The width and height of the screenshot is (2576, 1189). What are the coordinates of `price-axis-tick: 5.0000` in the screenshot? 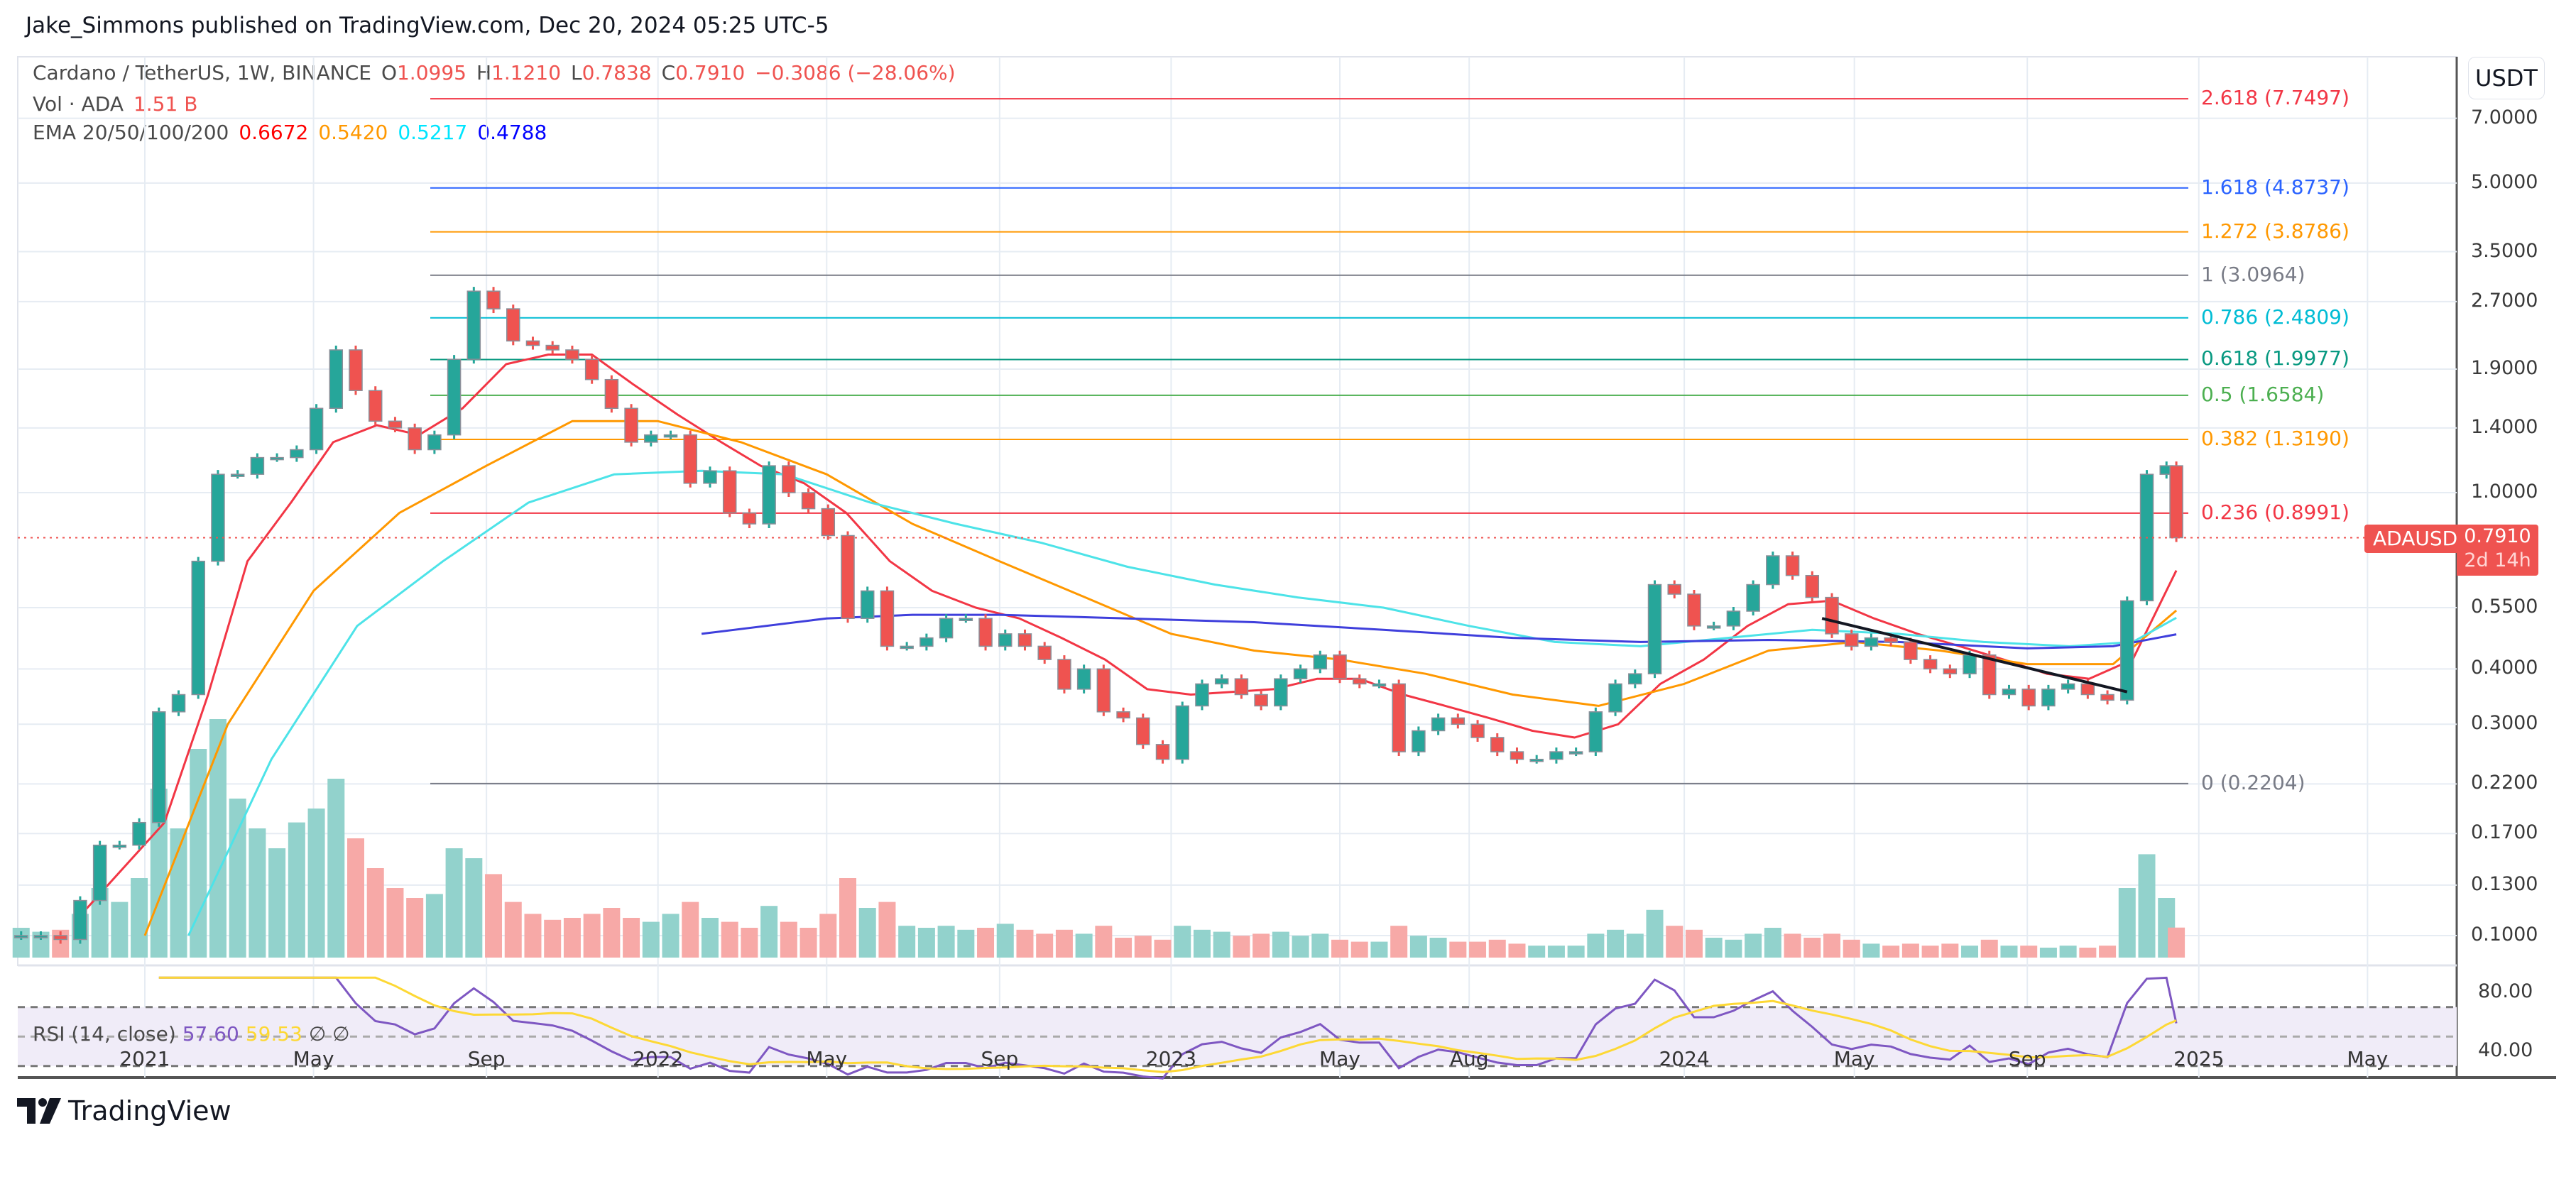 It's located at (2504, 181).